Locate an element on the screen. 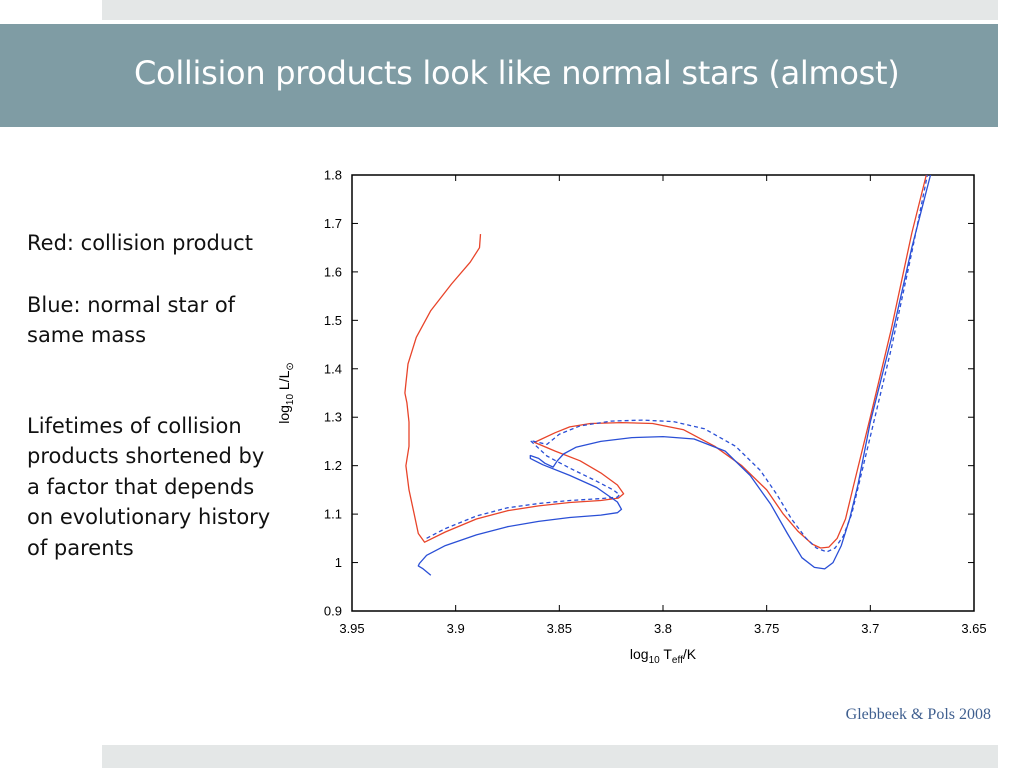  x-tick-label: 3.75 is located at coordinates (766, 628).